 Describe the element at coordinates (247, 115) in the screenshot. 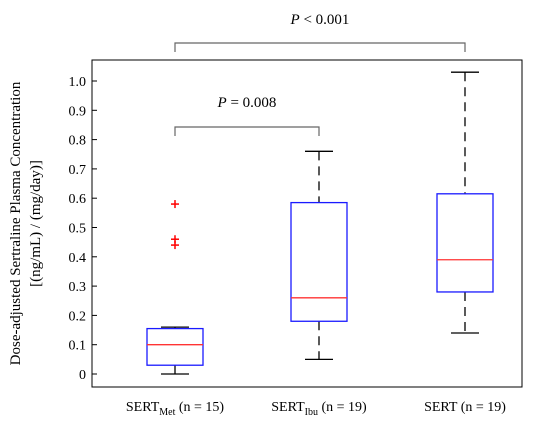

I see `significance-bracket-2: P = 0.008` at that location.